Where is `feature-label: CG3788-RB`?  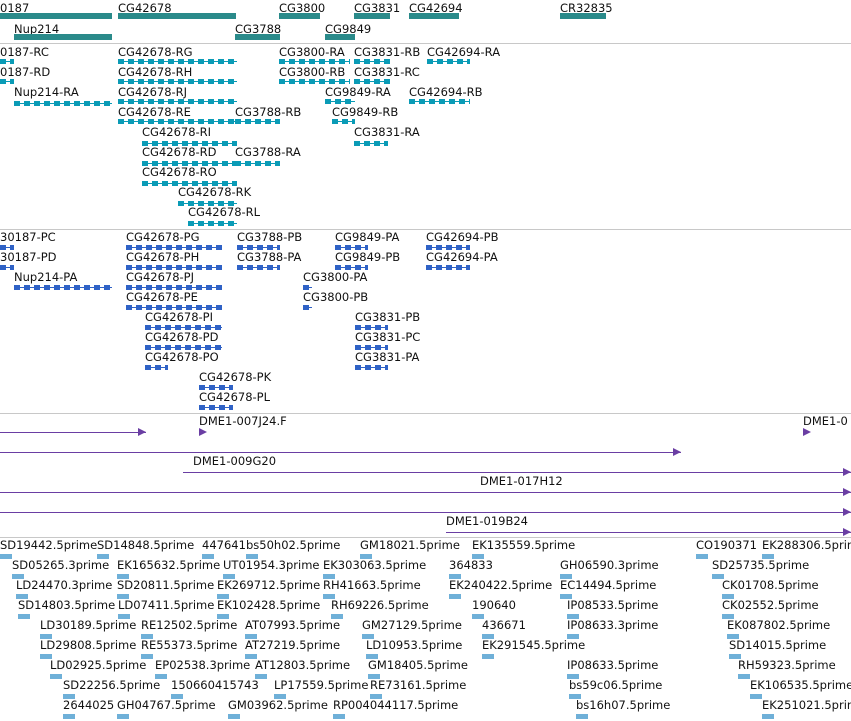
feature-label: CG3788-RB is located at coordinates (268, 112).